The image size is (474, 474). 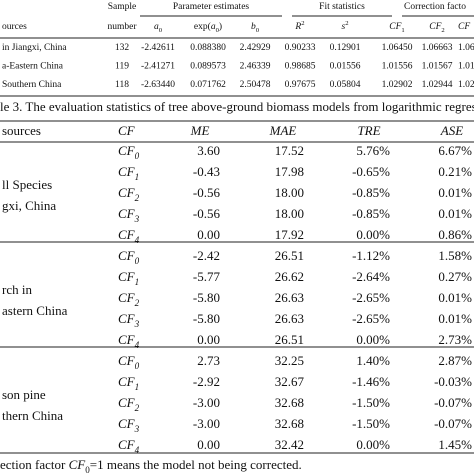 I want to click on column-header: R2, so click(x=299, y=26).